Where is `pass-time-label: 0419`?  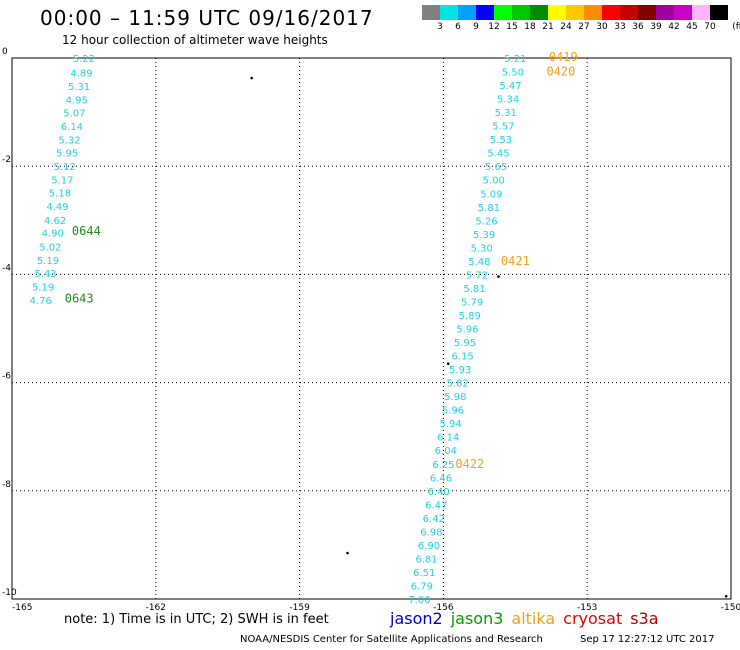
pass-time-label: 0419 is located at coordinates (563, 57).